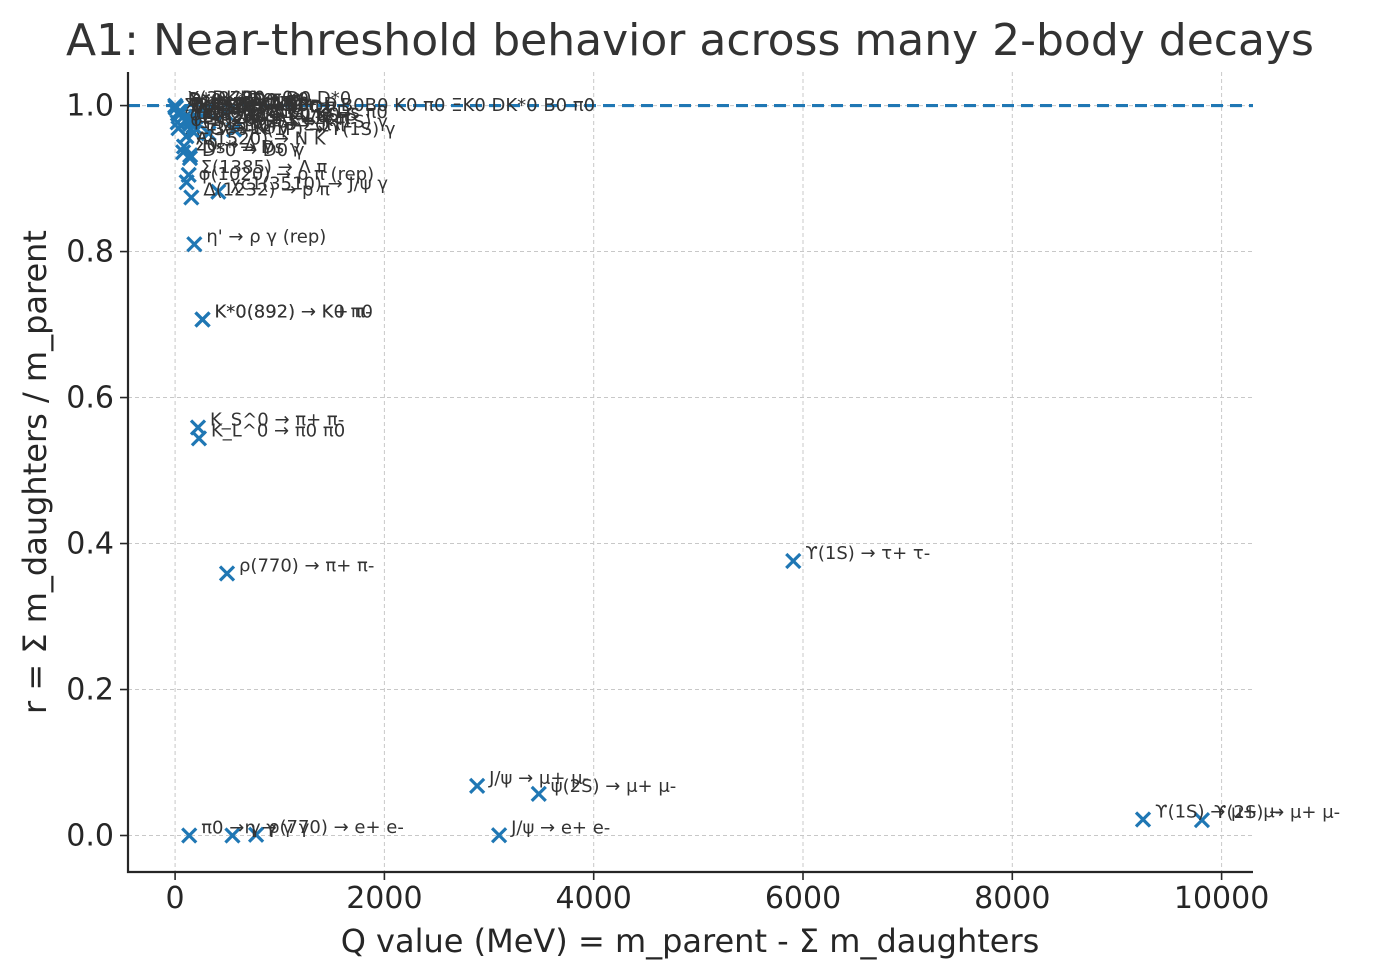  I want to click on point-label: K*0(892) → K+ π-, so click(293, 311).